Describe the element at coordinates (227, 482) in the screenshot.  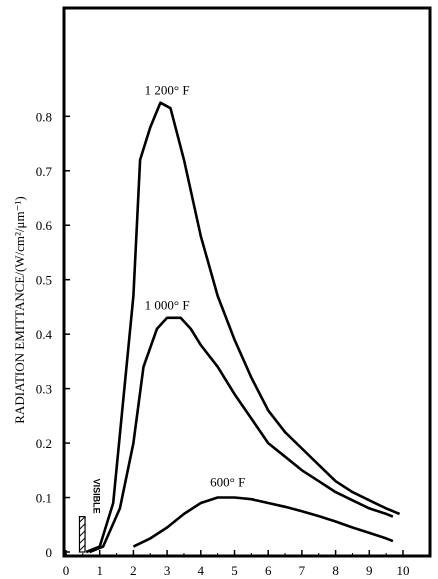
I see `series-label: 600° F` at that location.